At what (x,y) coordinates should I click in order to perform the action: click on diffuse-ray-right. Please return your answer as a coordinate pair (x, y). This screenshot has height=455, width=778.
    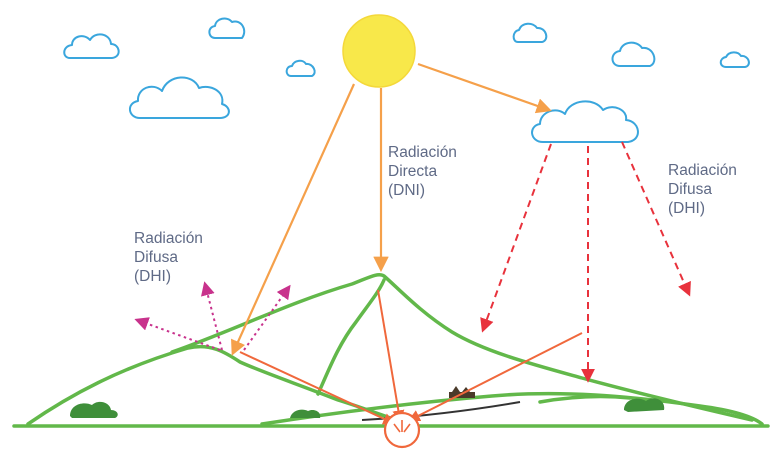
    Looking at the image, I should click on (656, 219).